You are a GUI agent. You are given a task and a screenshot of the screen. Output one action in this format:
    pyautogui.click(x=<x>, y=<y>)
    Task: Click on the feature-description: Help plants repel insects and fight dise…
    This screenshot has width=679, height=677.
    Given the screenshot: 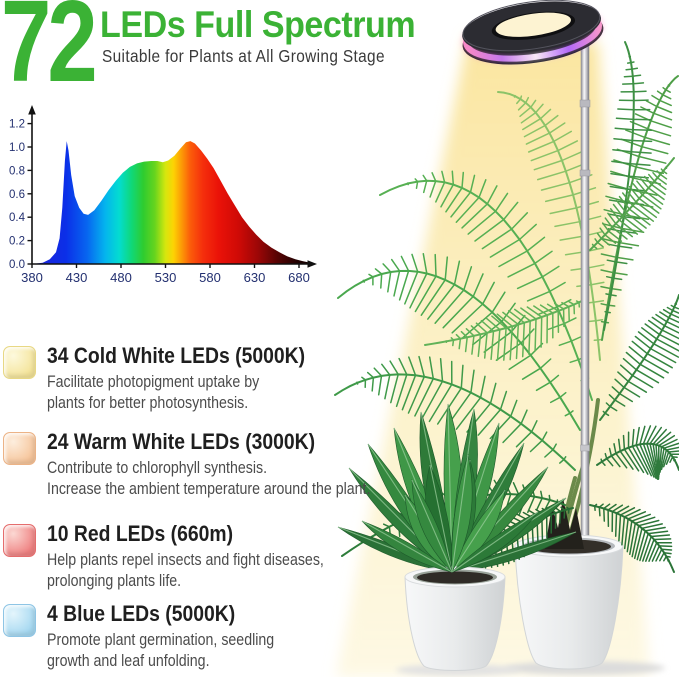 What is the action you would take?
    pyautogui.click(x=185, y=570)
    